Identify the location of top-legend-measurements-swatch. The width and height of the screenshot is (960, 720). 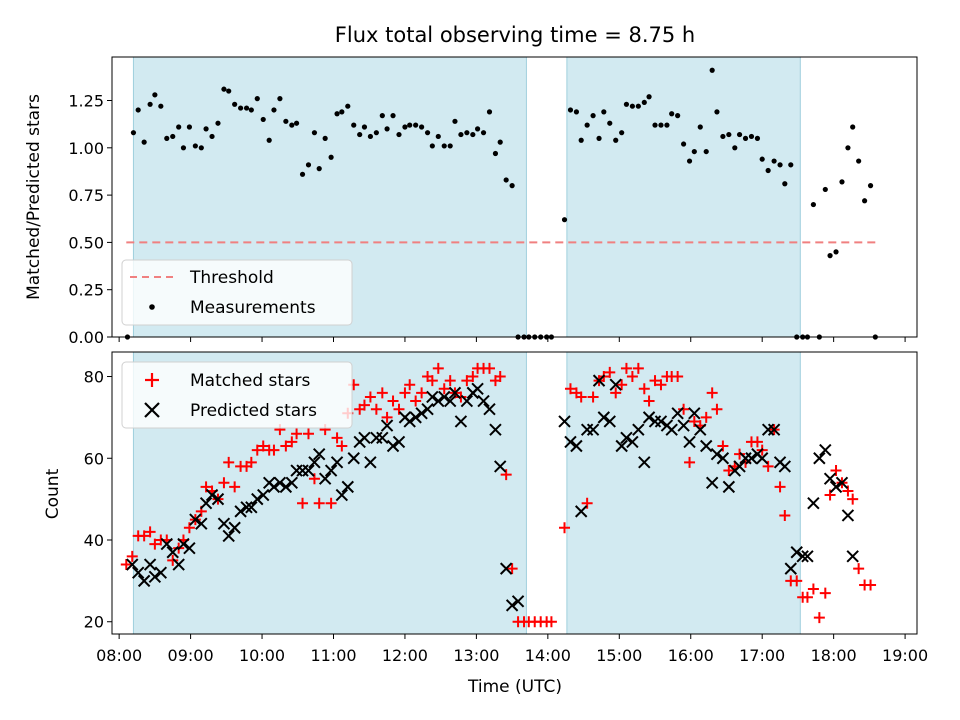
(152, 307).